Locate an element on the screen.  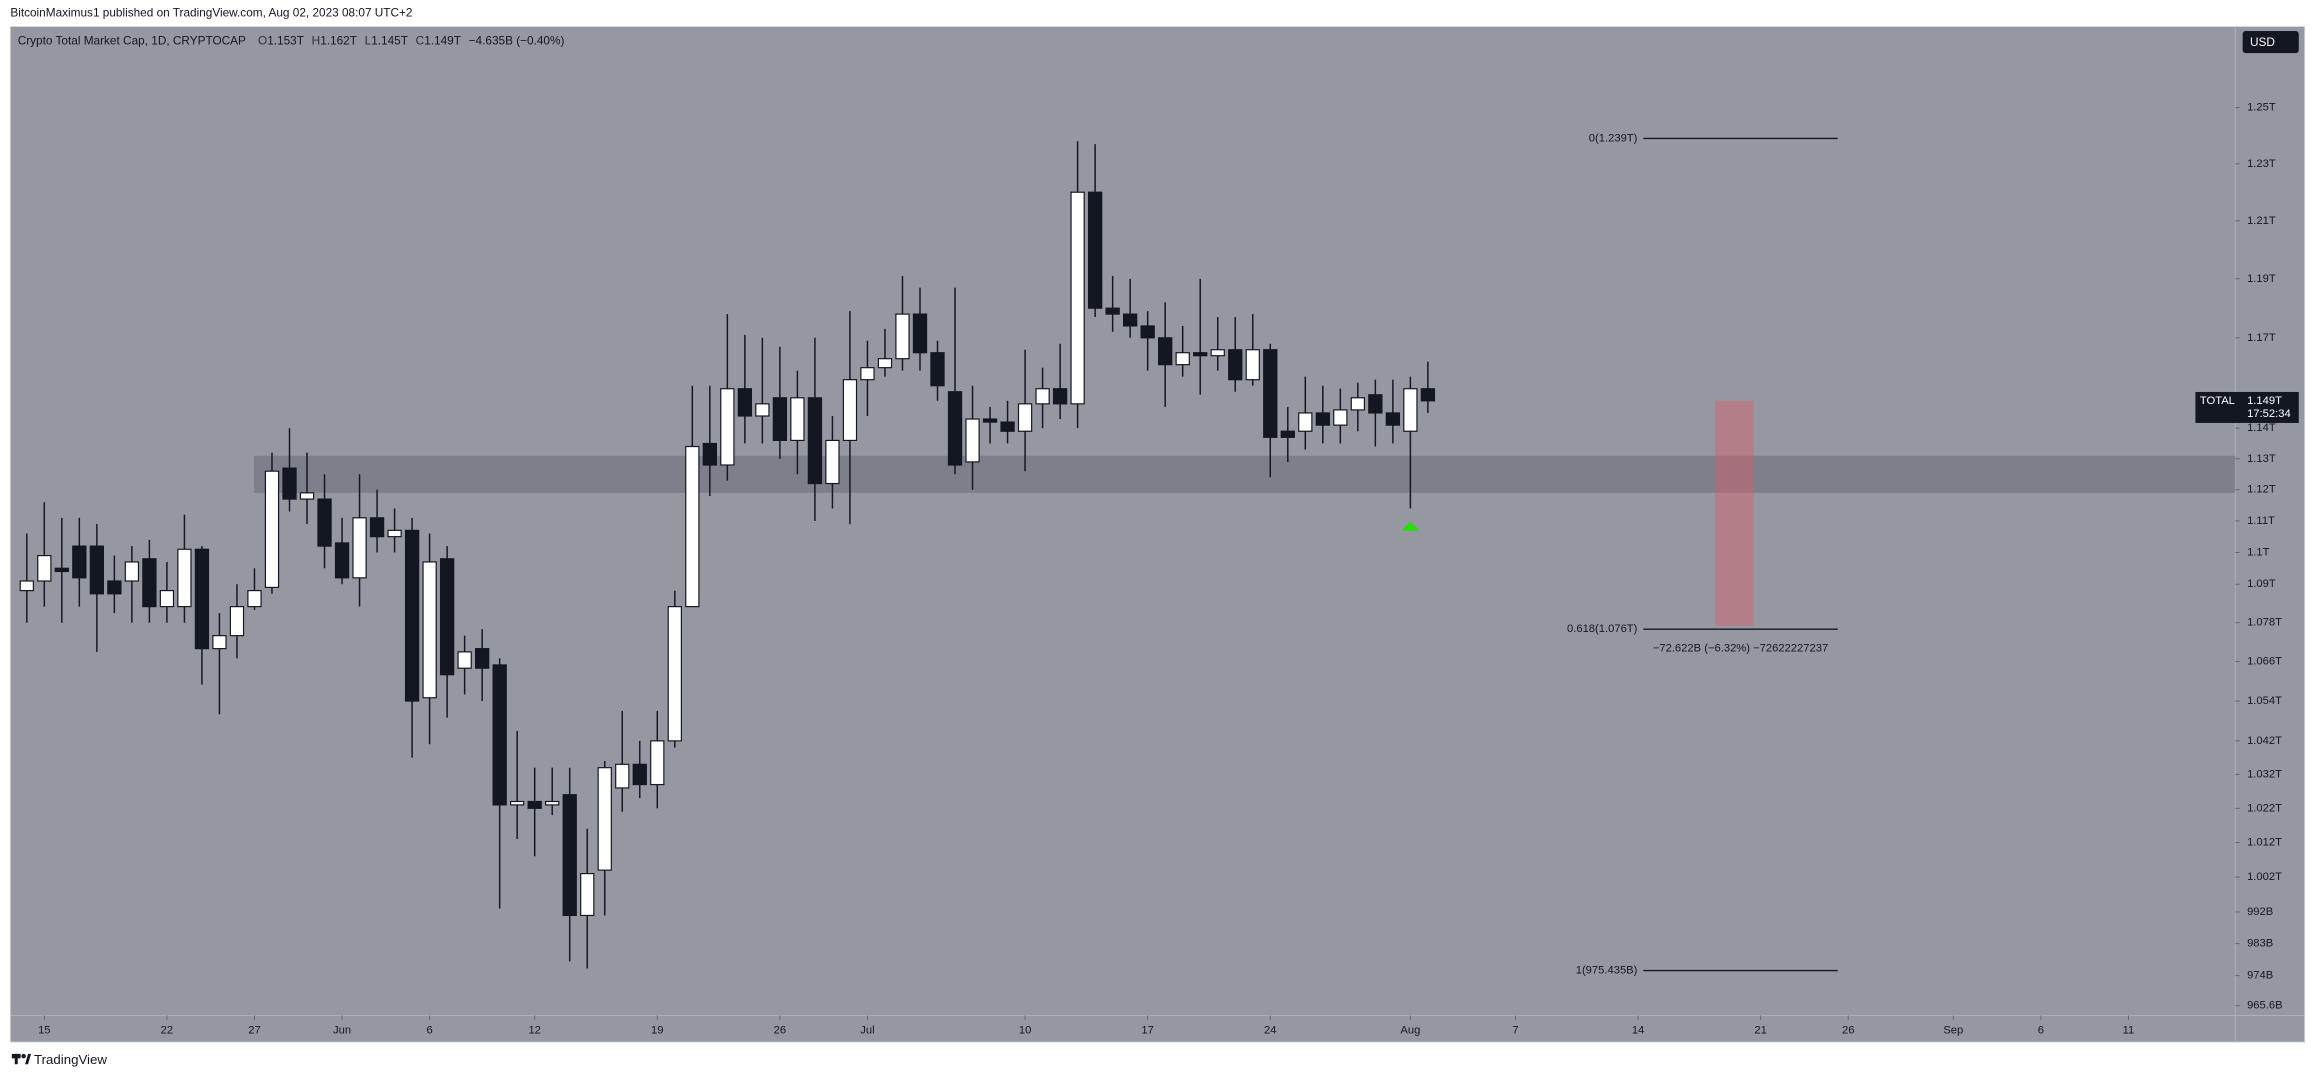
fib-label: 0.618(1.076T) is located at coordinates (1602, 629).